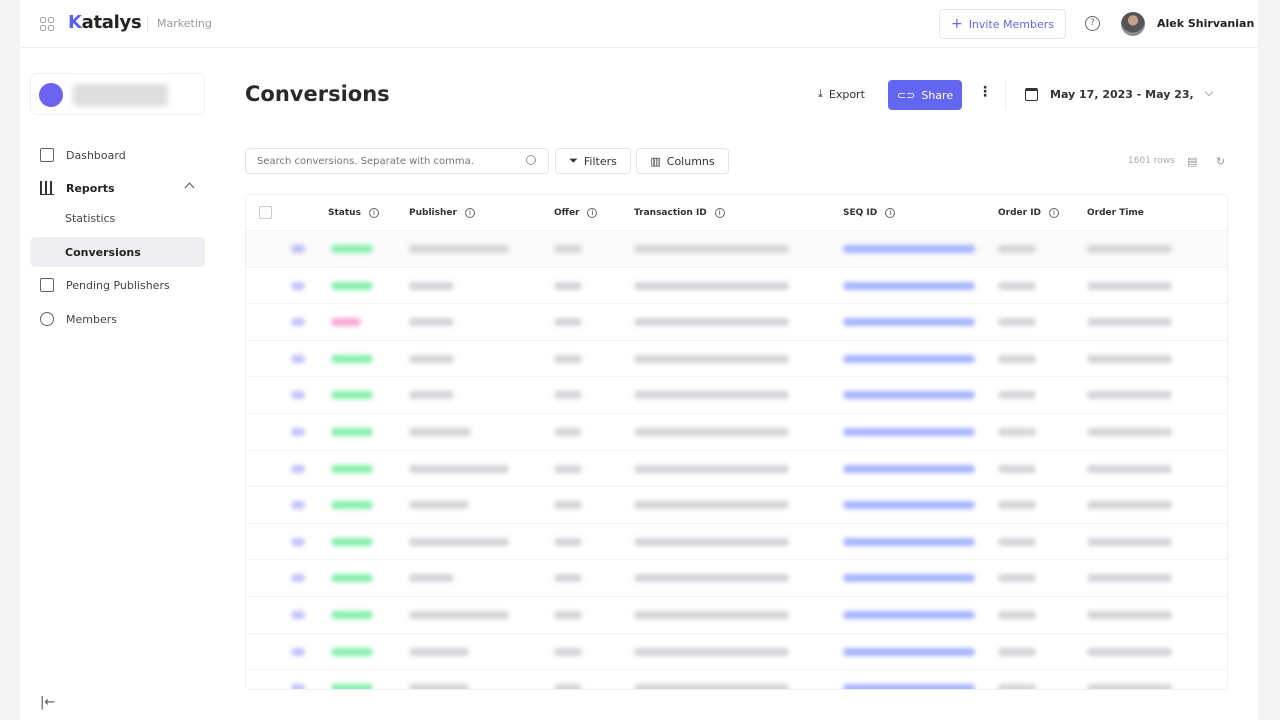 The height and width of the screenshot is (720, 1280). Describe the element at coordinates (841, 94) in the screenshot. I see `export-button: ⤓ Export` at that location.